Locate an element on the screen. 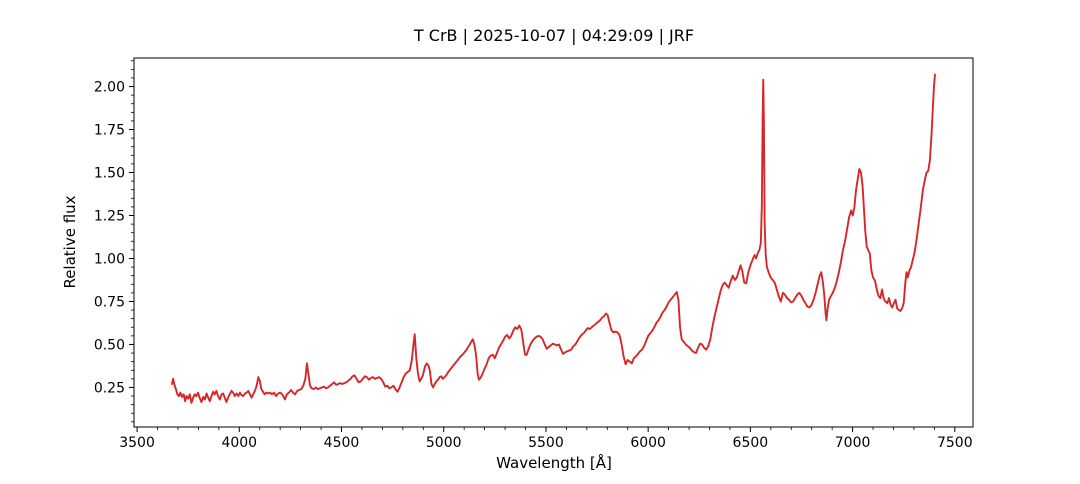 The height and width of the screenshot is (484, 1080). x-tick-label: 4500 is located at coordinates (342, 443).